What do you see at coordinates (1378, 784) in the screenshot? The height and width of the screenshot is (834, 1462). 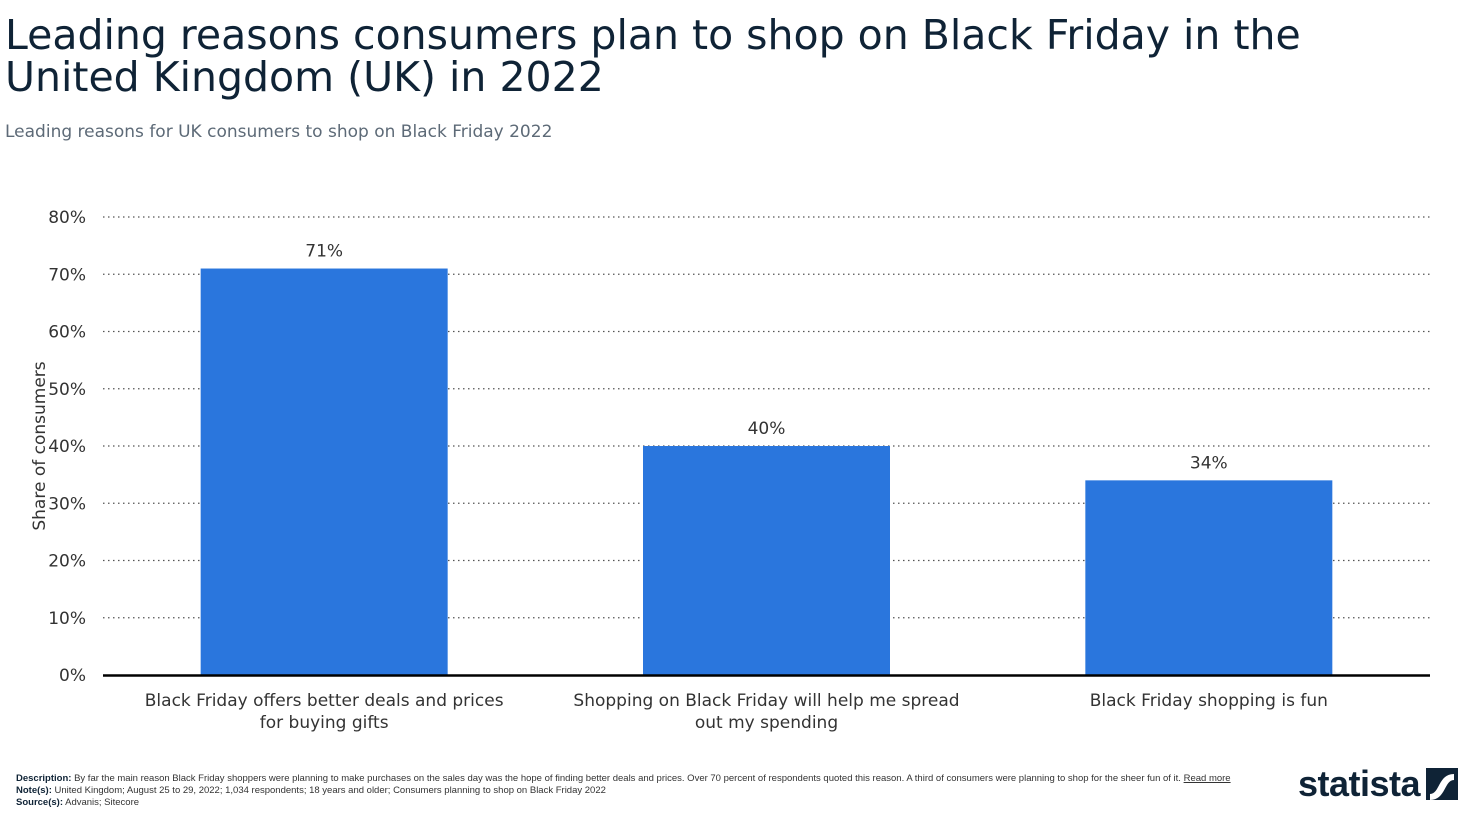 I see `statista-logo: statista` at bounding box center [1378, 784].